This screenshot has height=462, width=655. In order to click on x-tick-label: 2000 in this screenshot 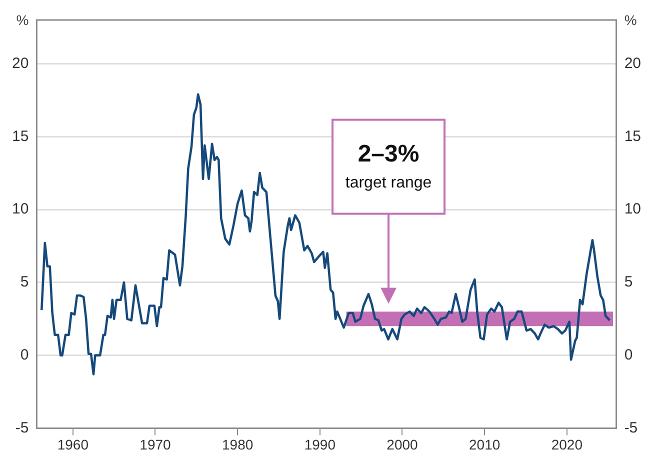, I will do `click(402, 444)`.